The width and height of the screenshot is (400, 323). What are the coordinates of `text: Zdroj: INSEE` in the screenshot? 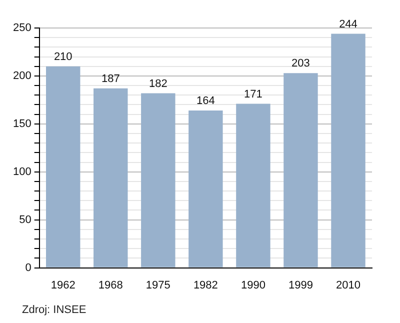 It's located at (54, 310).